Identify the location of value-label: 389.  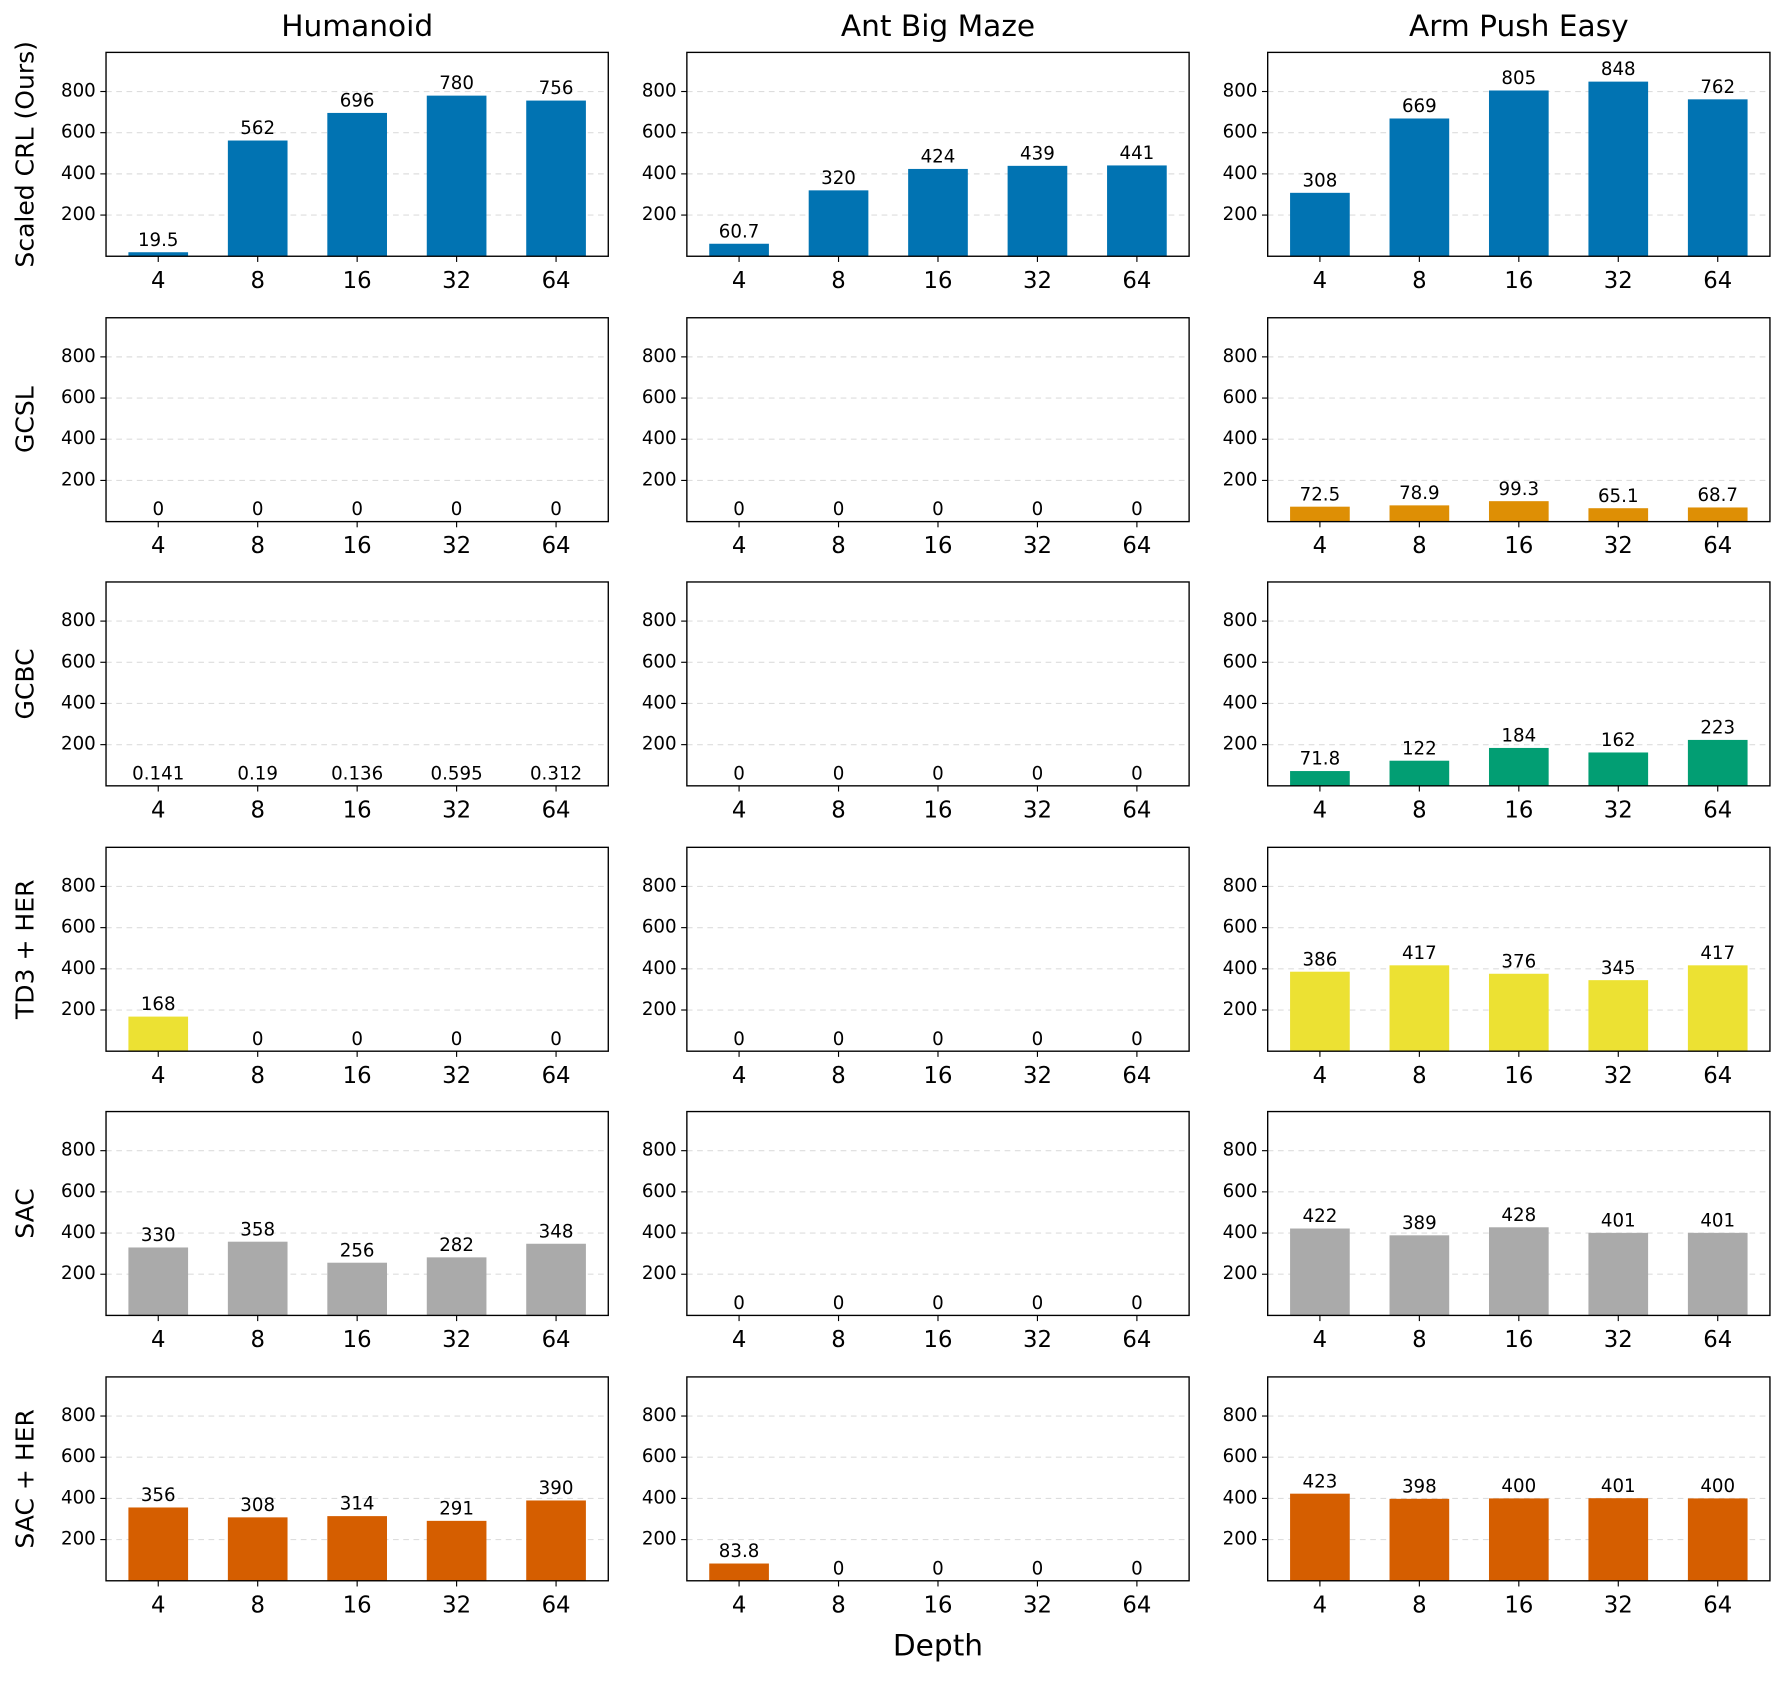
(1419, 1223).